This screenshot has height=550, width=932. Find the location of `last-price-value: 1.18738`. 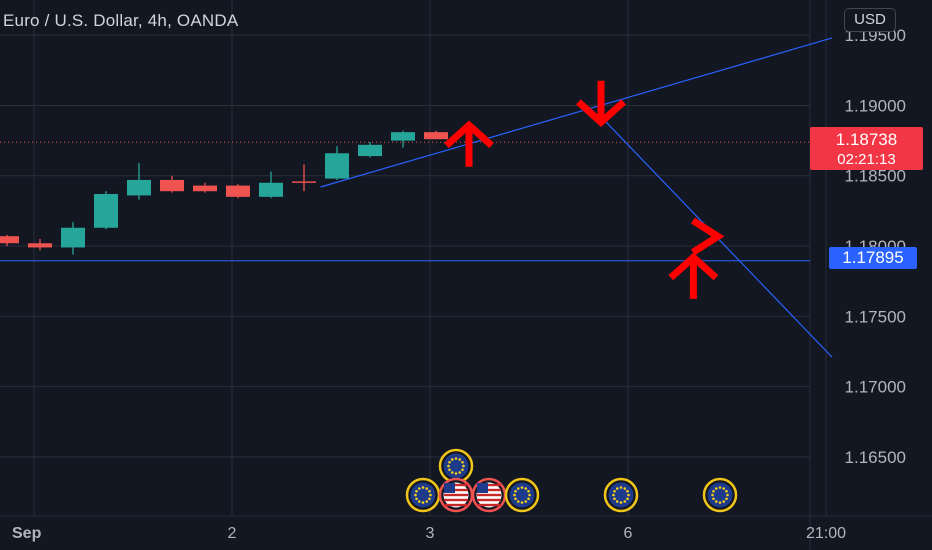

last-price-value: 1.18738 is located at coordinates (866, 139).